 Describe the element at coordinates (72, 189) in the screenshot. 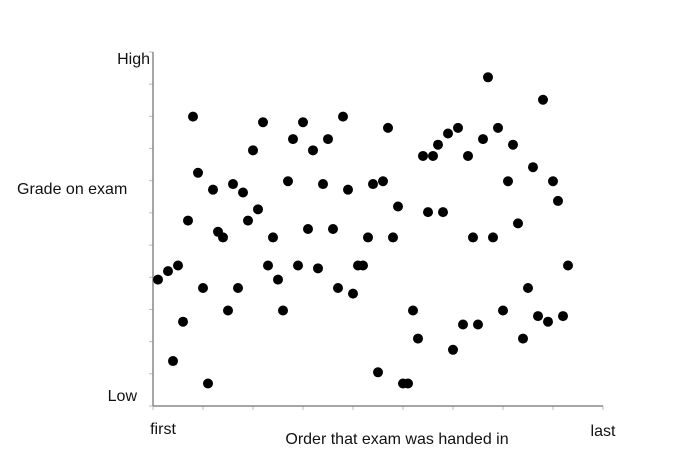

I see `y-axis-label: Grade on exam` at that location.